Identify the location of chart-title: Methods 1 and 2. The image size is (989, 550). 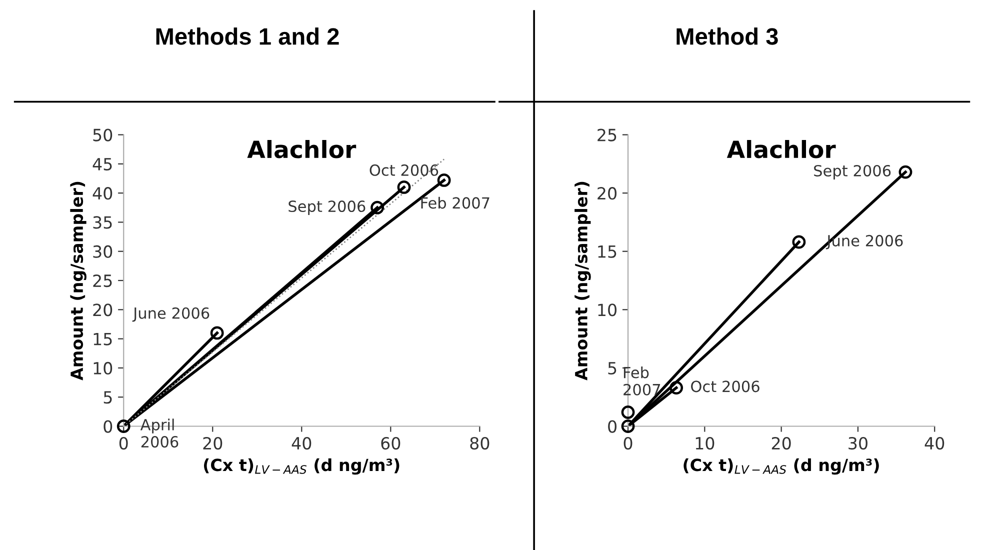
(247, 36).